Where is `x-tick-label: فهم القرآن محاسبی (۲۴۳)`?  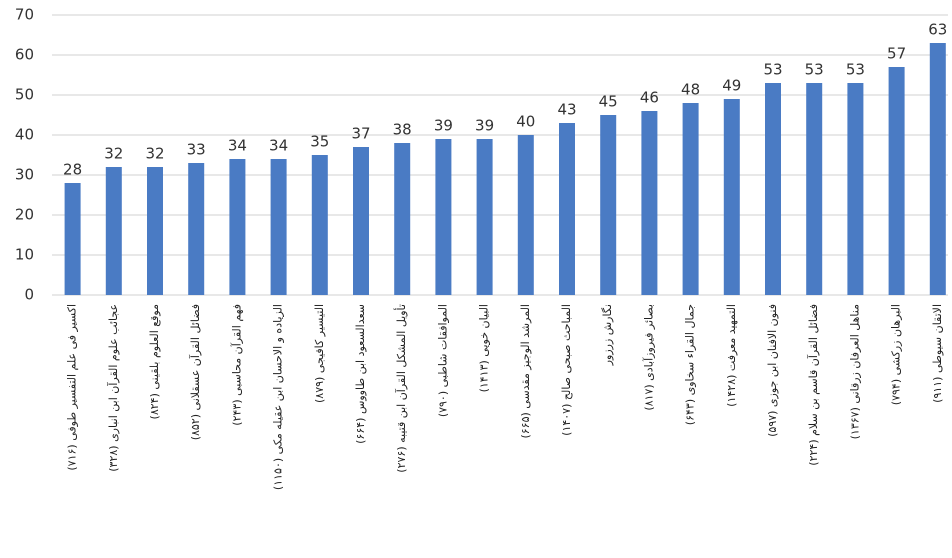
x-tick-label: فهم القرآن محاسبی (۲۴۳) is located at coordinates (236, 365).